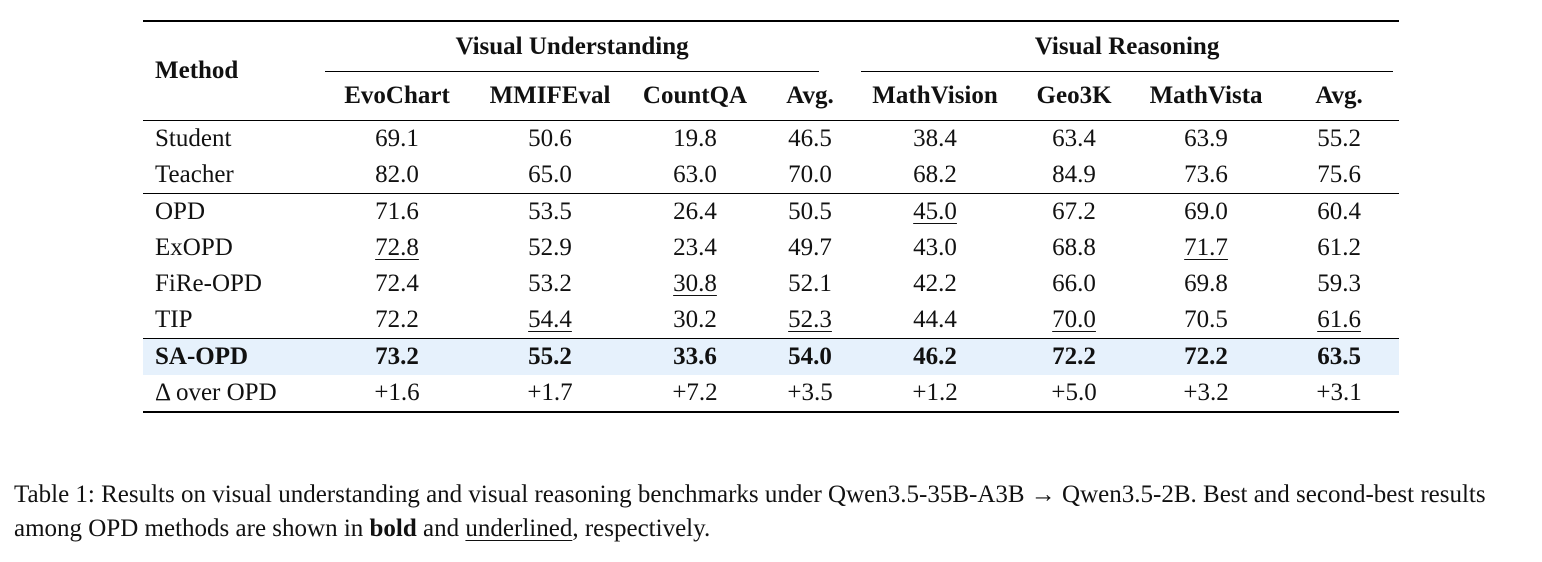 The width and height of the screenshot is (1542, 562). What do you see at coordinates (1206, 283) in the screenshot?
I see `value-cell: 69.8` at bounding box center [1206, 283].